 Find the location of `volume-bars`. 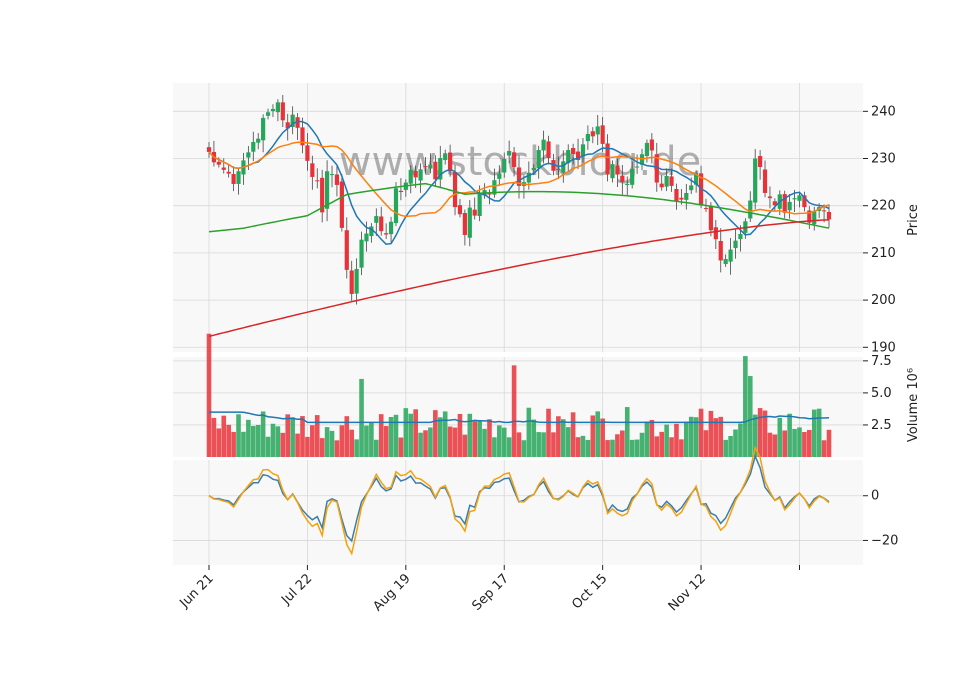

volume-bars is located at coordinates (519, 395).